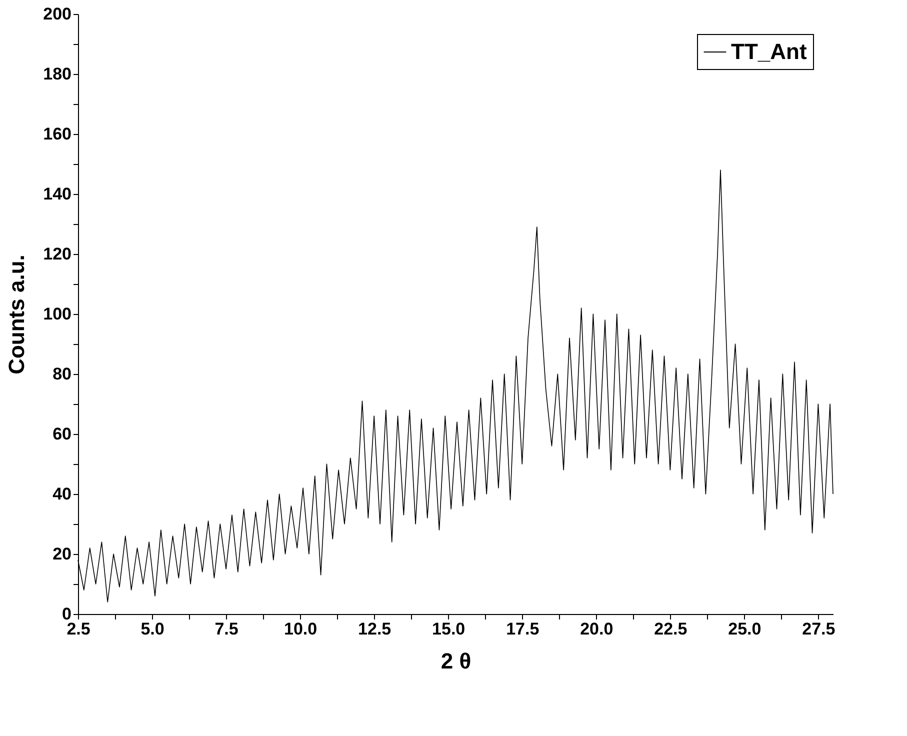 The height and width of the screenshot is (736, 907). I want to click on x-tick-label: 27.5, so click(819, 629).